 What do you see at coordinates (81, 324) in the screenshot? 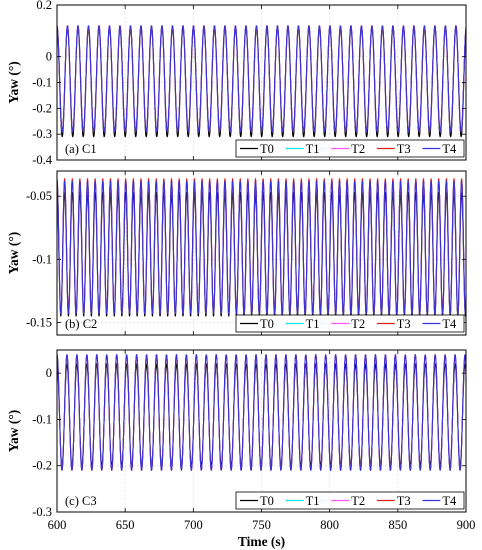
I see `panel-label: (b) C2` at bounding box center [81, 324].